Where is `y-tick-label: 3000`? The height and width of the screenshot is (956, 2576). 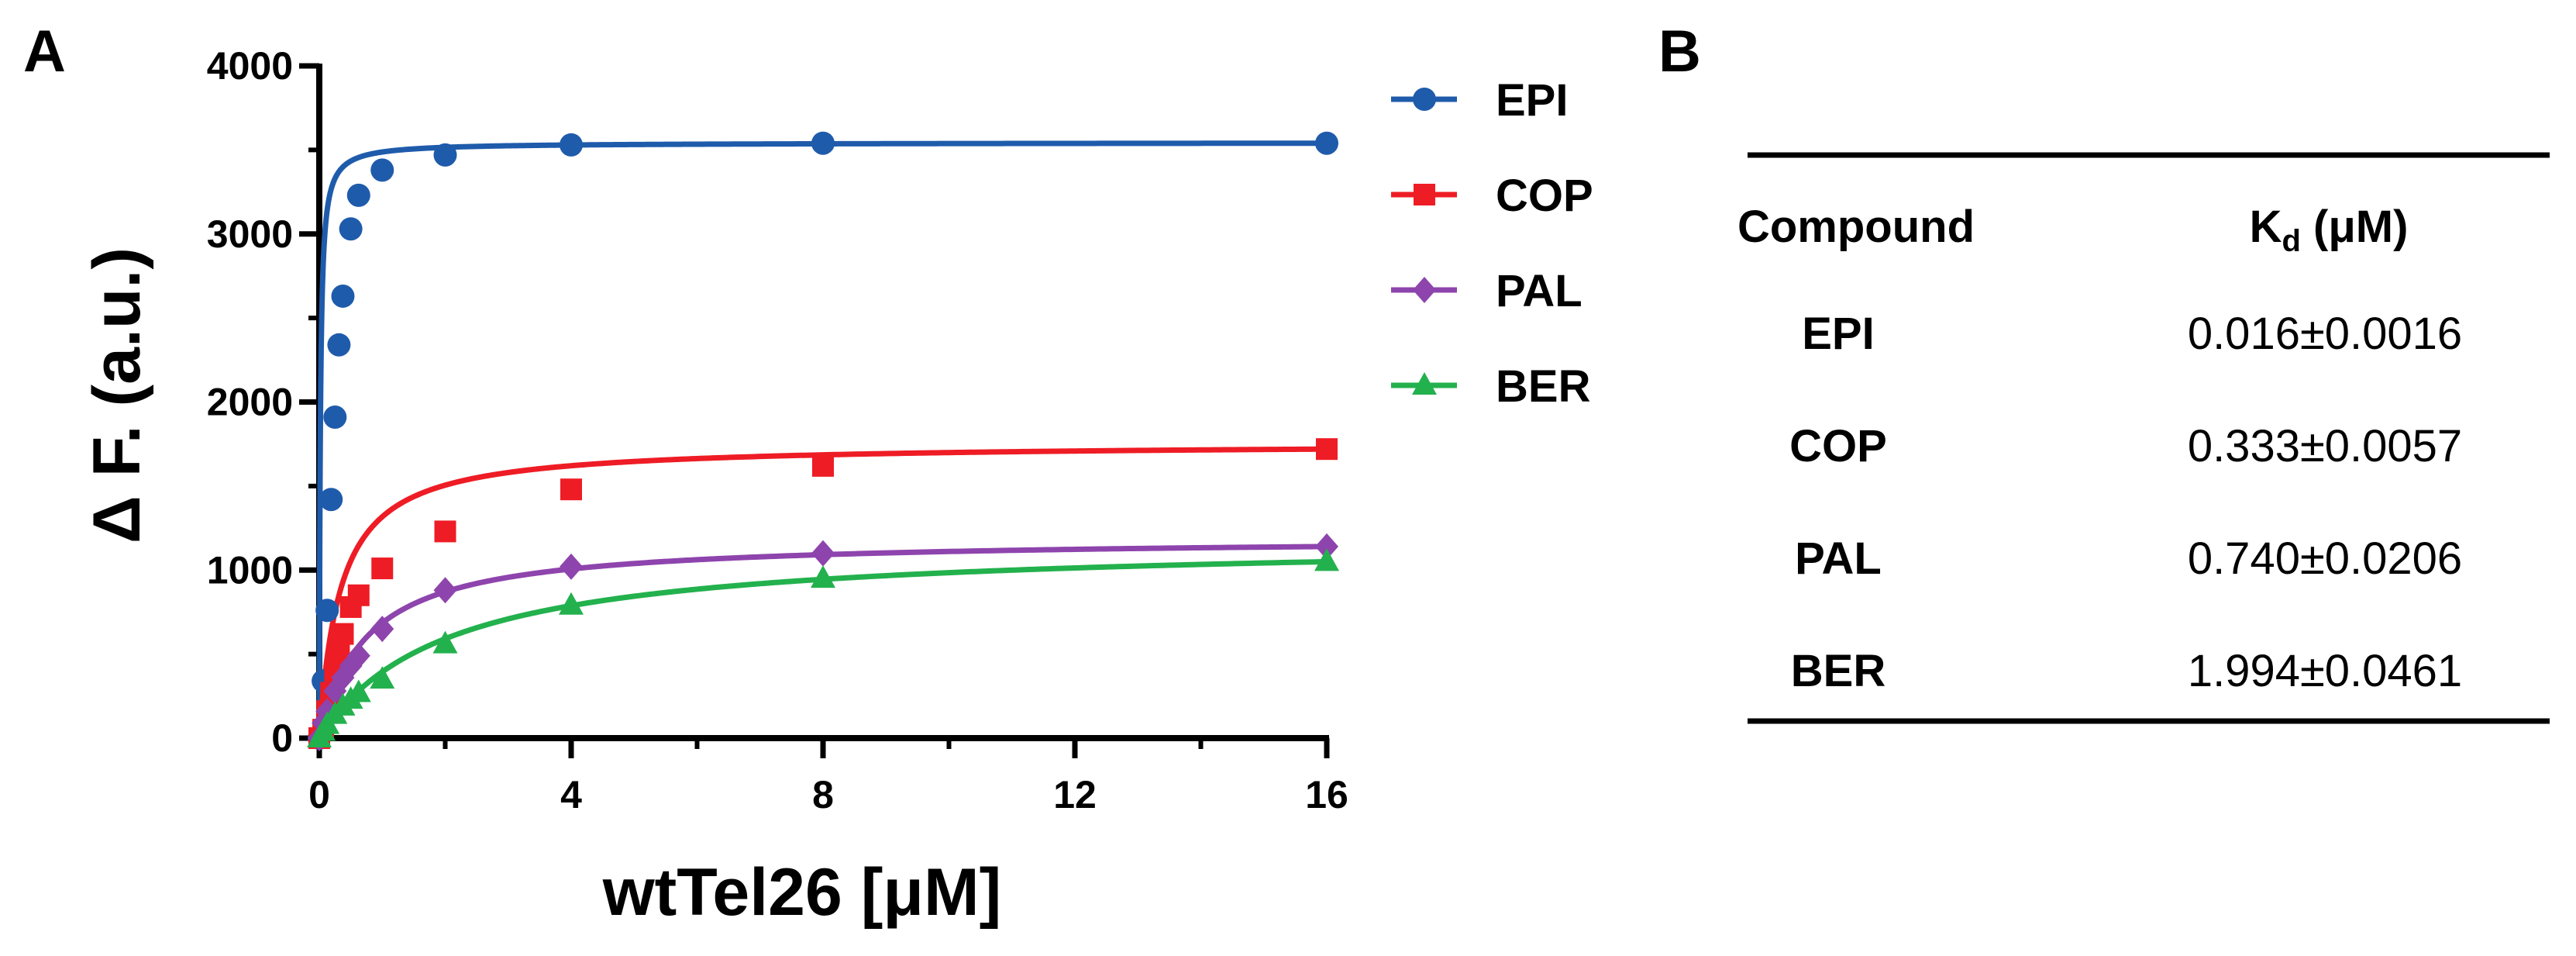
y-tick-label: 3000 is located at coordinates (250, 234).